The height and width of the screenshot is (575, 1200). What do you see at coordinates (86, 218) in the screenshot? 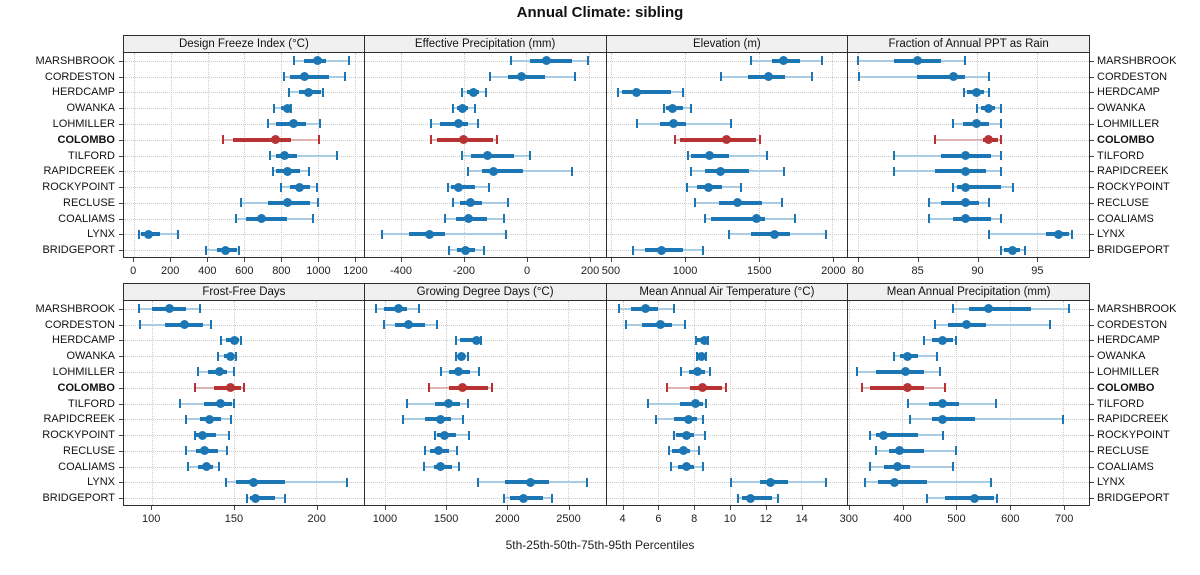
I see `site-label-left: COALIAMS` at bounding box center [86, 218].